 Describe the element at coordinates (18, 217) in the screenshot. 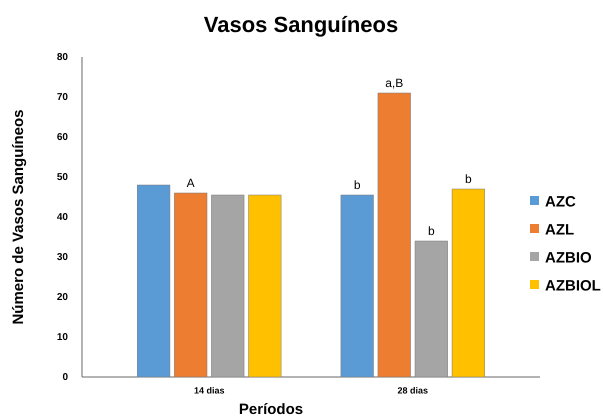

I see `y-axis-title: Número de Vasos Sanguíneos` at that location.